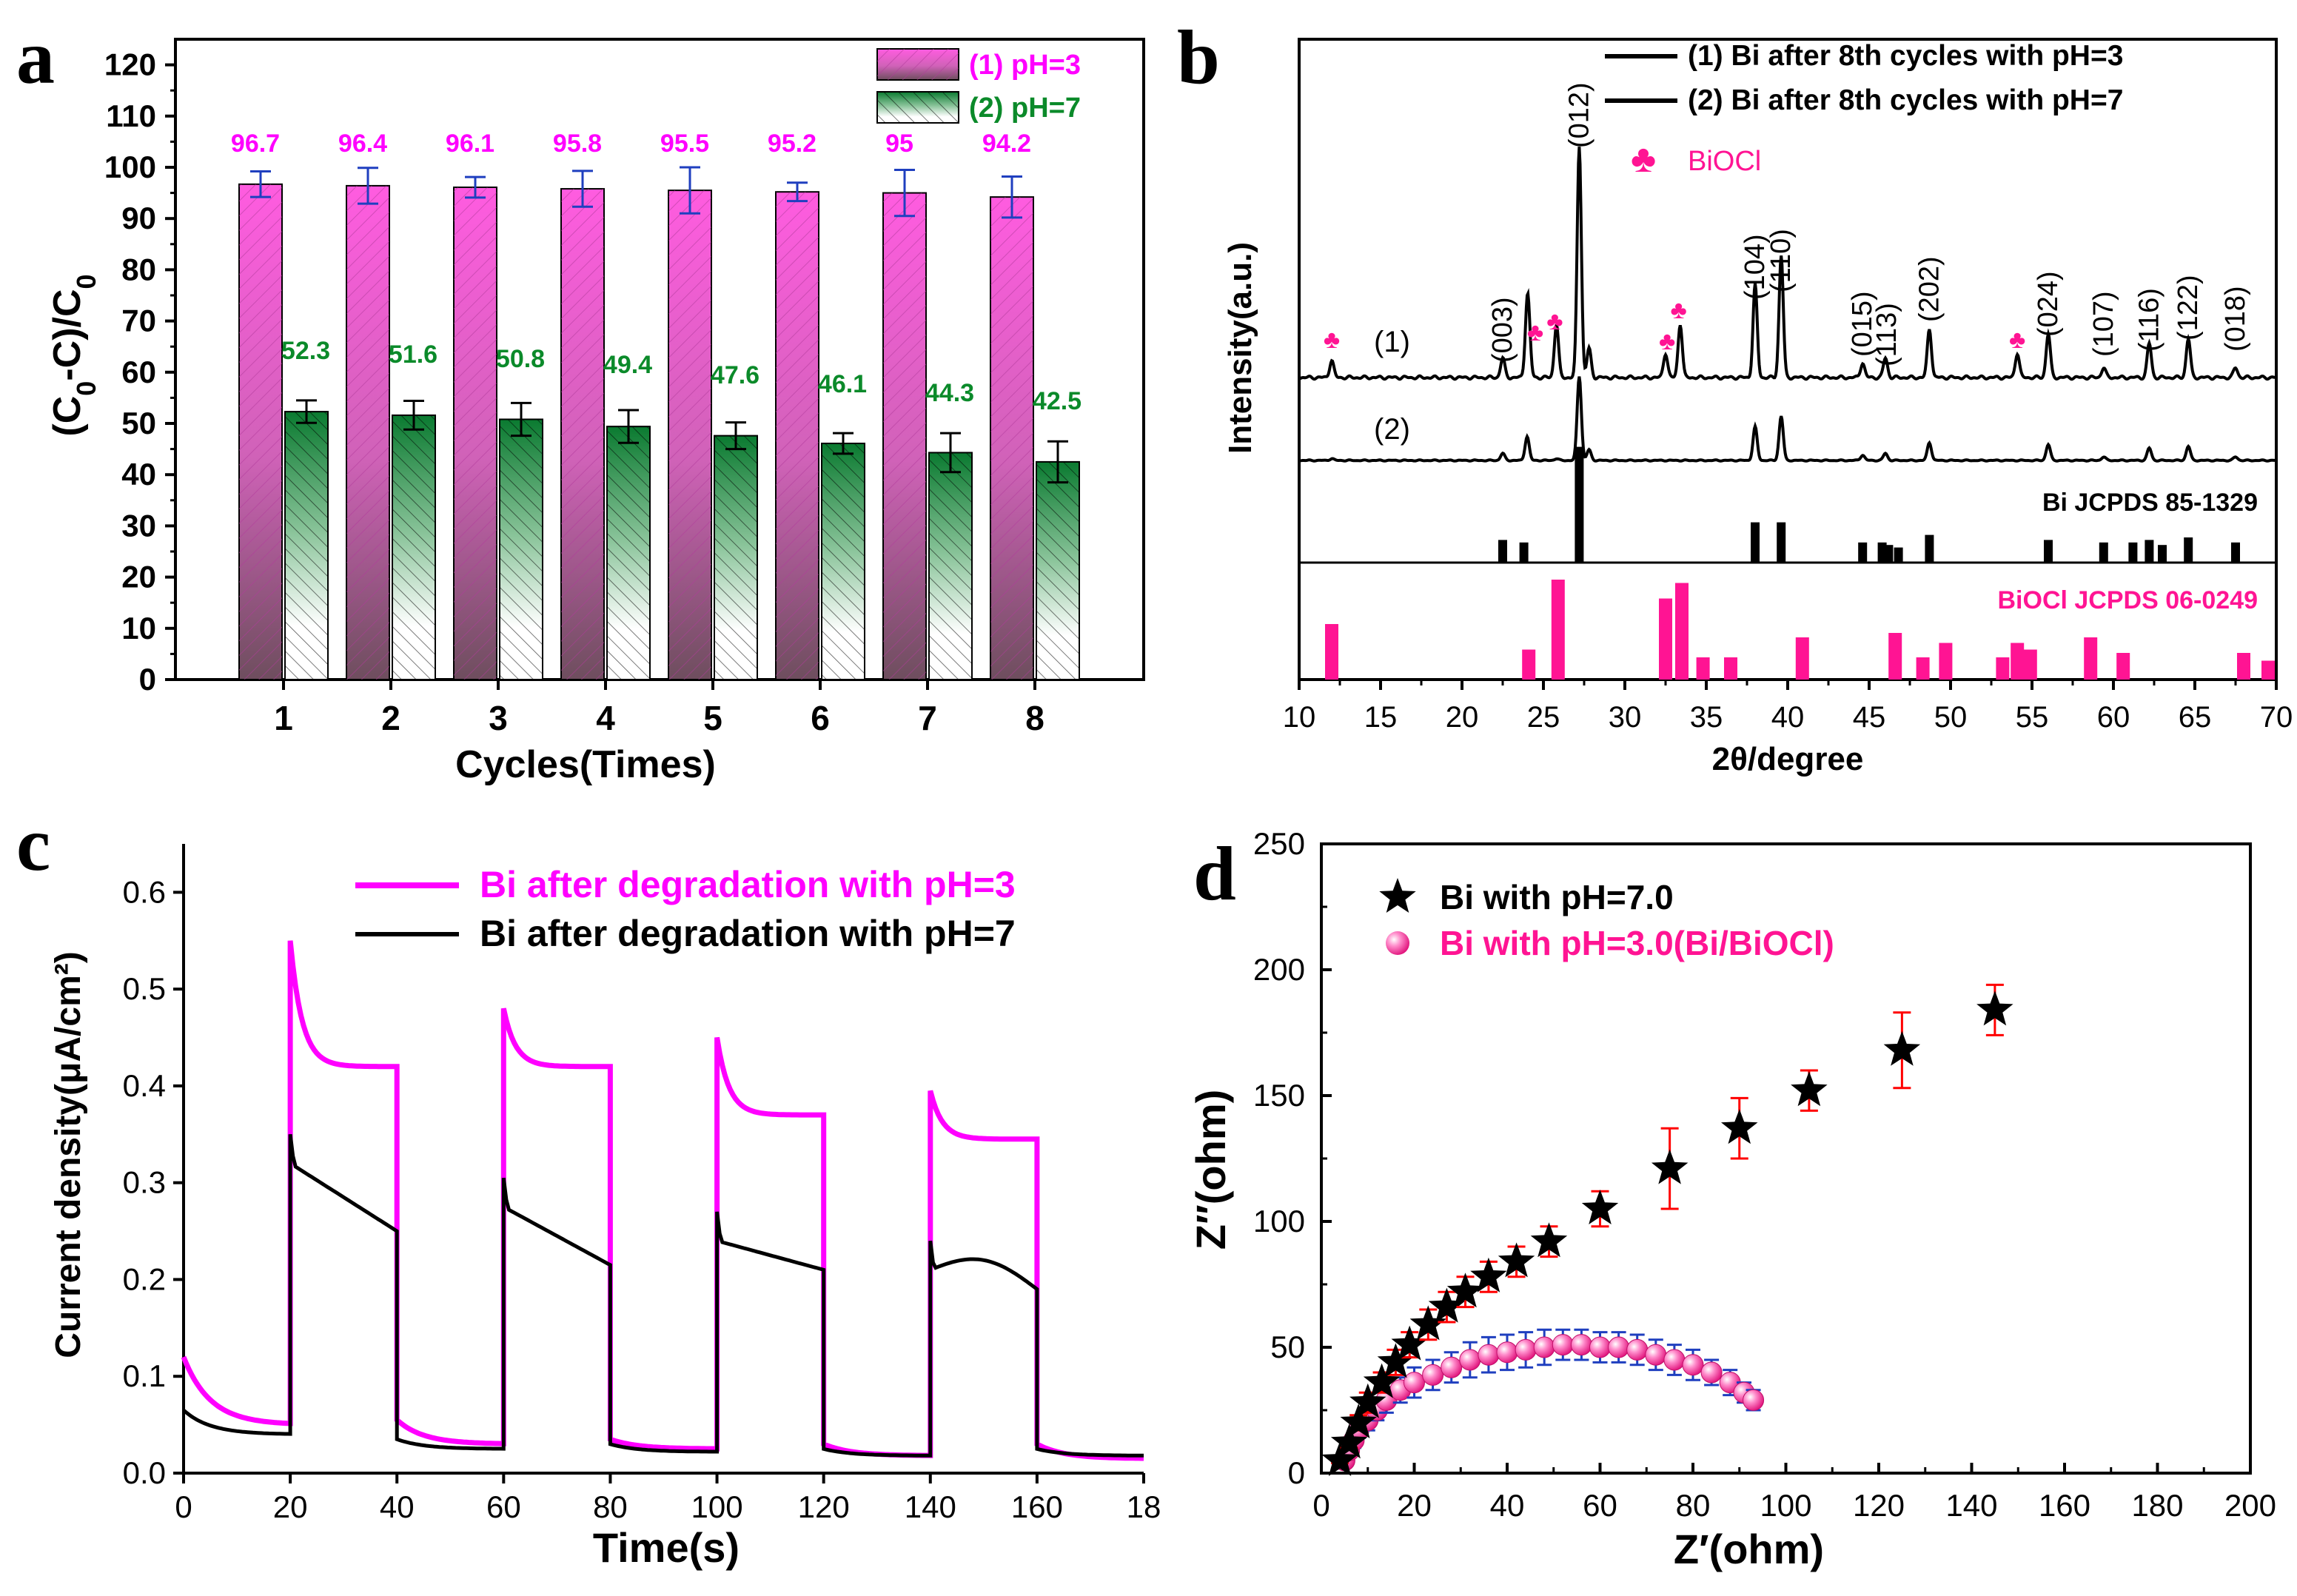 Image resolution: width=2297 pixels, height=1596 pixels. Describe the element at coordinates (1706, 717) in the screenshot. I see `x-tick-label: 35` at that location.